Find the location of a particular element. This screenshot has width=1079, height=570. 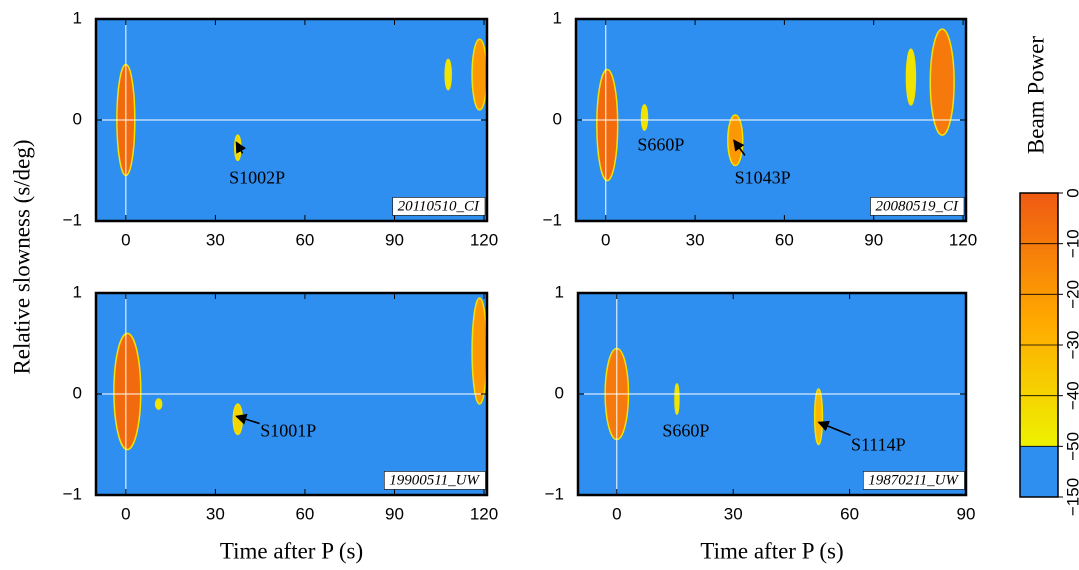

event-label: 19870211_UW is located at coordinates (913, 480).